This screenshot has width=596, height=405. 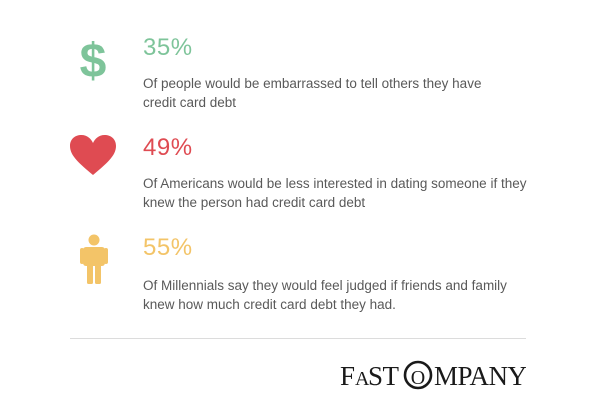 I want to click on stat-percent: 49%, so click(x=168, y=147).